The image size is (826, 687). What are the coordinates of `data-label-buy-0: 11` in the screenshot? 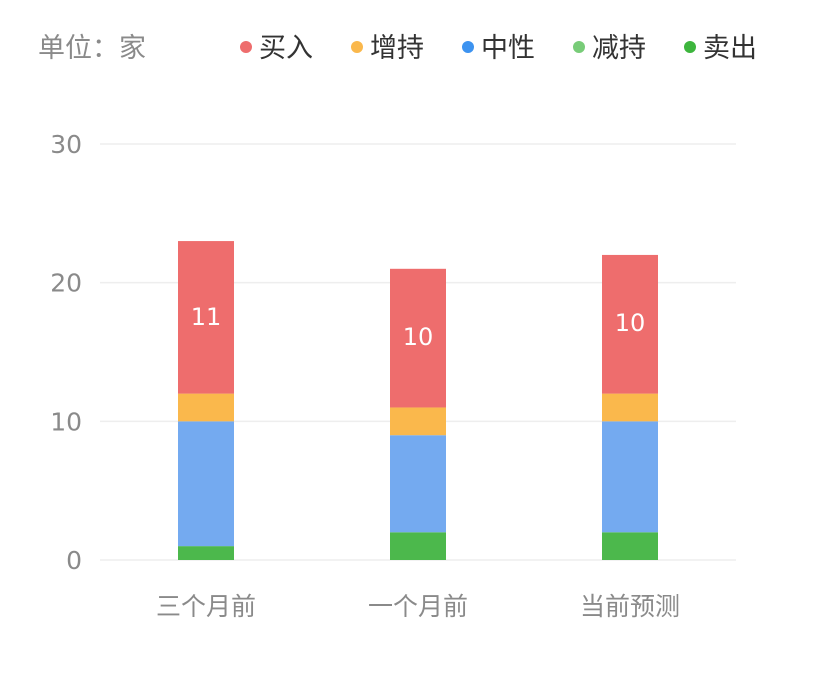 It's located at (206, 317).